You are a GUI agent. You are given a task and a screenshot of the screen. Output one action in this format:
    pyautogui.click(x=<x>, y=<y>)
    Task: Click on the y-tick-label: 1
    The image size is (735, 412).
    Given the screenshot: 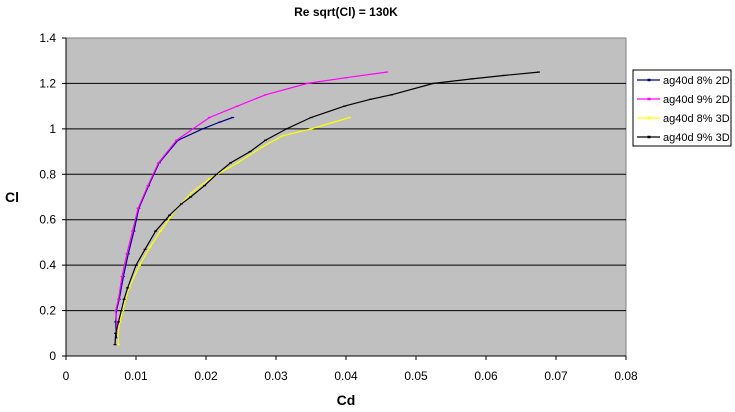 What is the action you would take?
    pyautogui.click(x=52, y=129)
    